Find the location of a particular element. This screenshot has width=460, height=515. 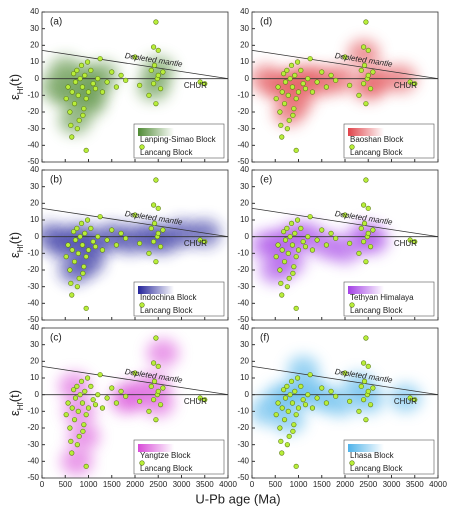

y-tick-label: 40 is located at coordinates (244, 11).